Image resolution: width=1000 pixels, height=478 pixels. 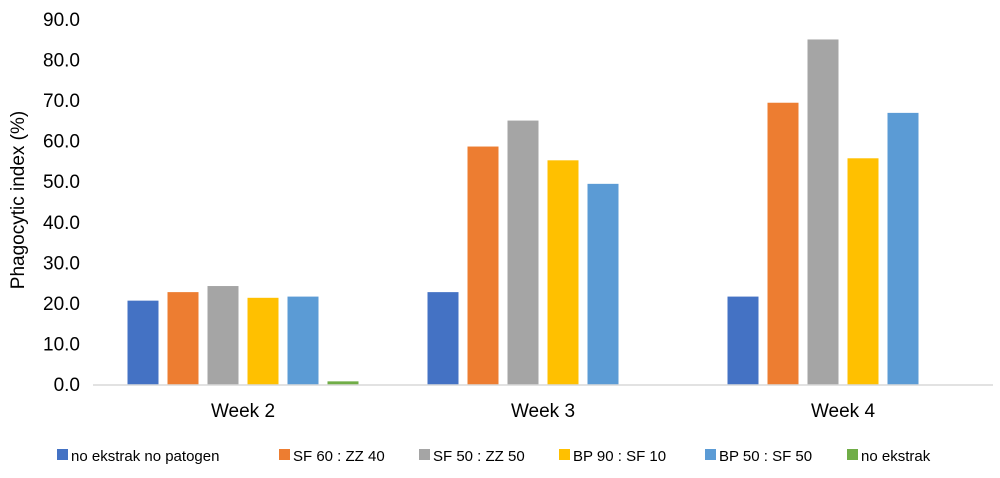 I want to click on x-category-label: Week 3, so click(x=543, y=411).